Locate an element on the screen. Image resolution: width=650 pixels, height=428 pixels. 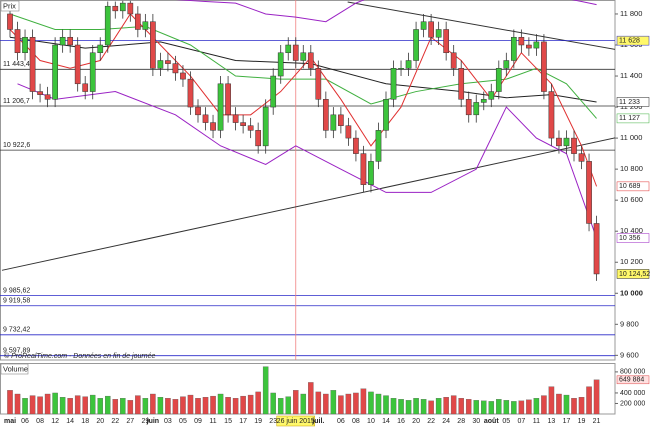
x-tick-label: 07 is located at coordinates (521, 421).